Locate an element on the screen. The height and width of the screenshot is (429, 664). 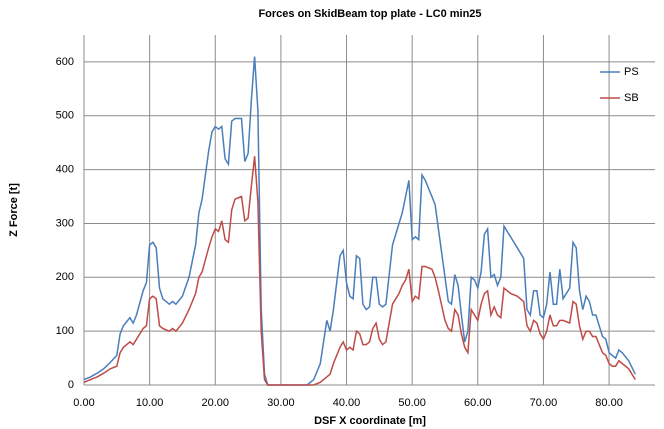
x-tick-label: 30.00 is located at coordinates (281, 403).